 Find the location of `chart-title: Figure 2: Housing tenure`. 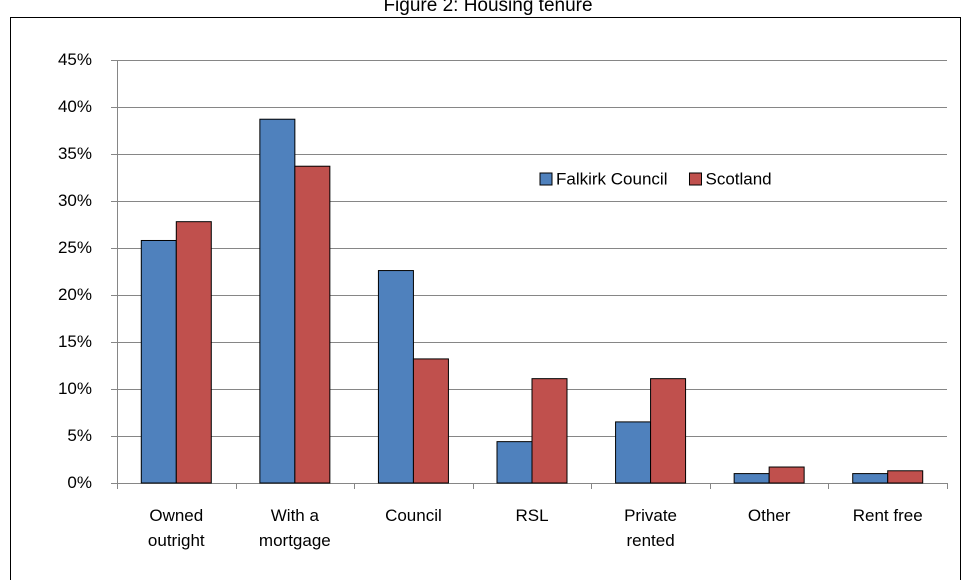

chart-title: Figure 2: Housing tenure is located at coordinates (487, 8).